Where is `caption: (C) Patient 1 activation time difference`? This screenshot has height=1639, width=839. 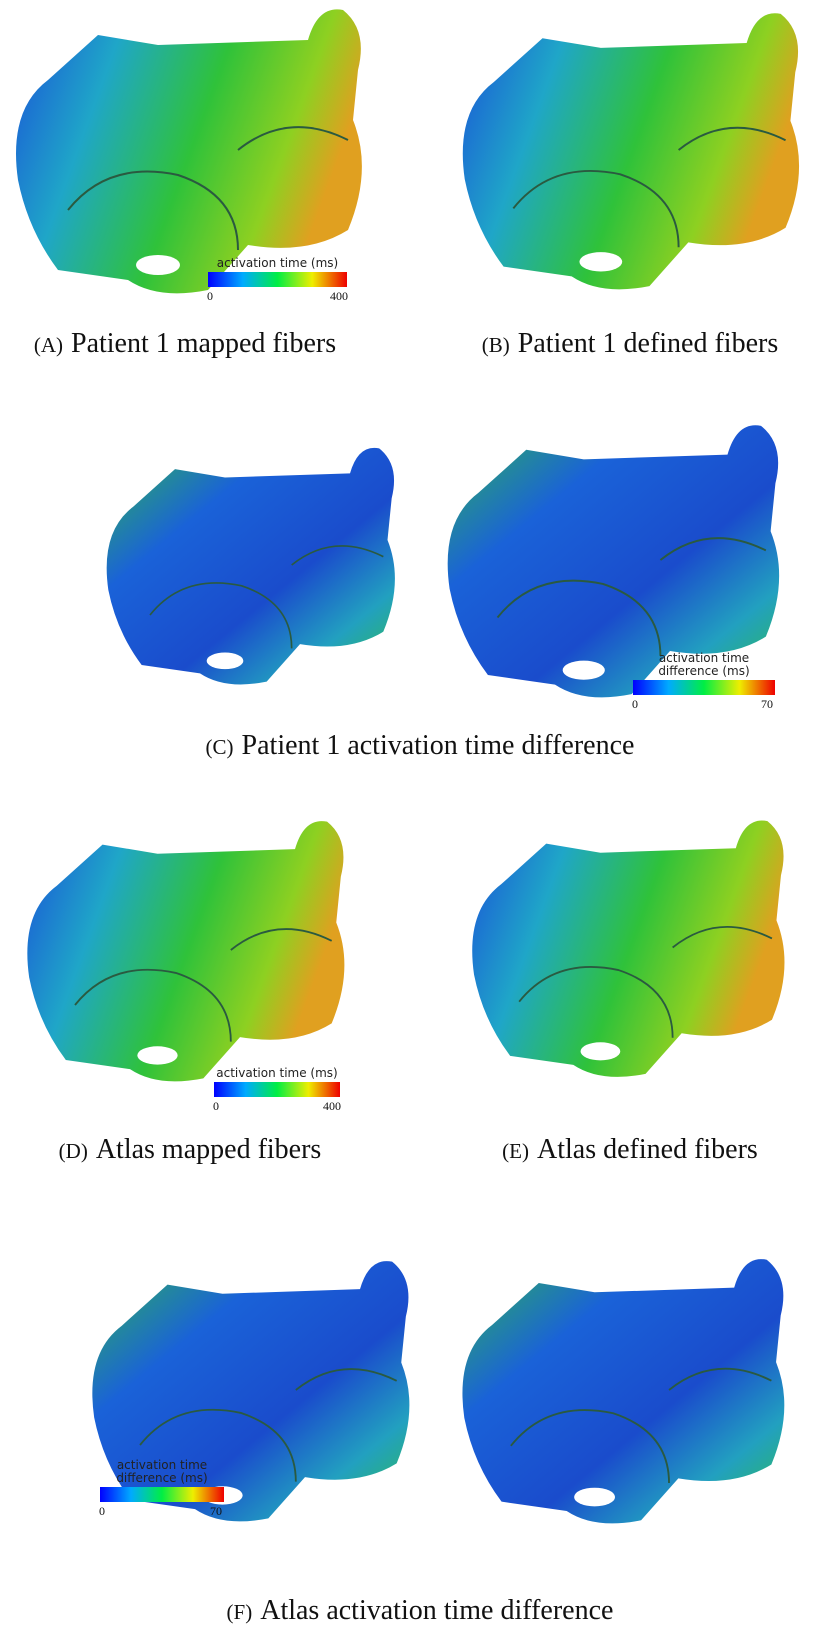
caption: (C) Patient 1 activation time difference is located at coordinates (420, 745).